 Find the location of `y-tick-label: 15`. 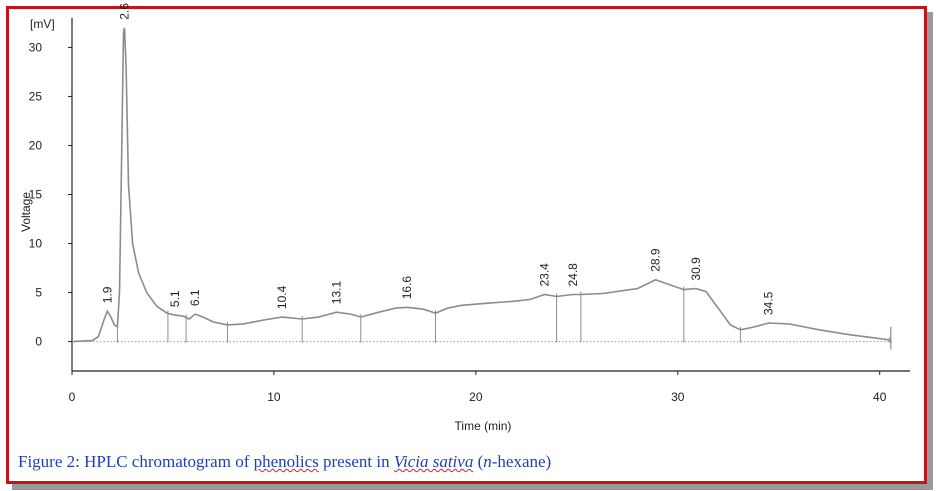

y-tick-label: 15 is located at coordinates (36, 195).